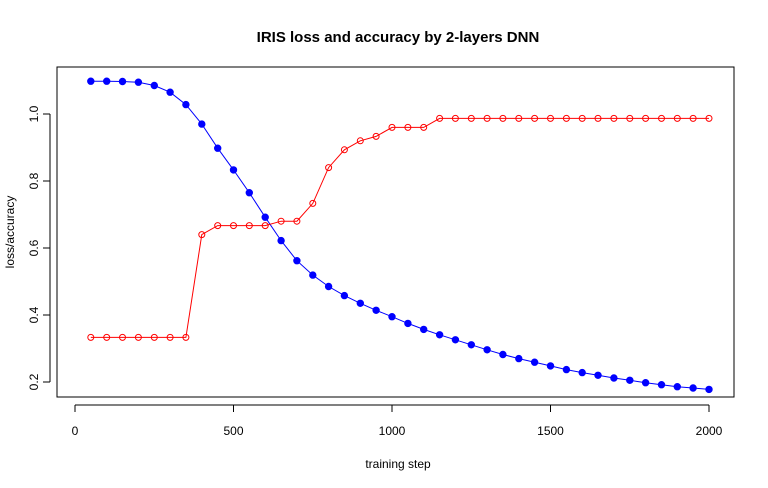 The width and height of the screenshot is (768, 488). Describe the element at coordinates (392, 431) in the screenshot. I see `x-tick-label: 1000` at that location.